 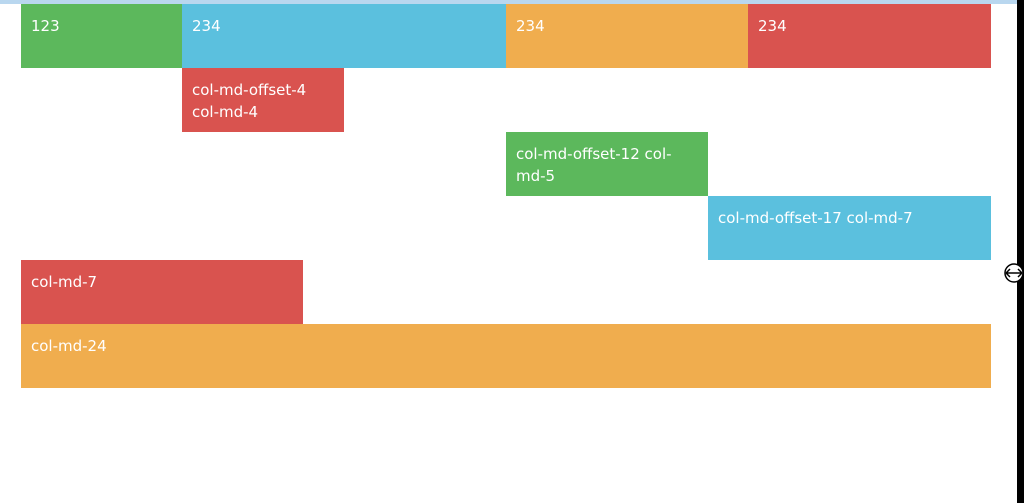 I want to click on grid-cell-col-7: col-md-7, so click(x=162, y=292).